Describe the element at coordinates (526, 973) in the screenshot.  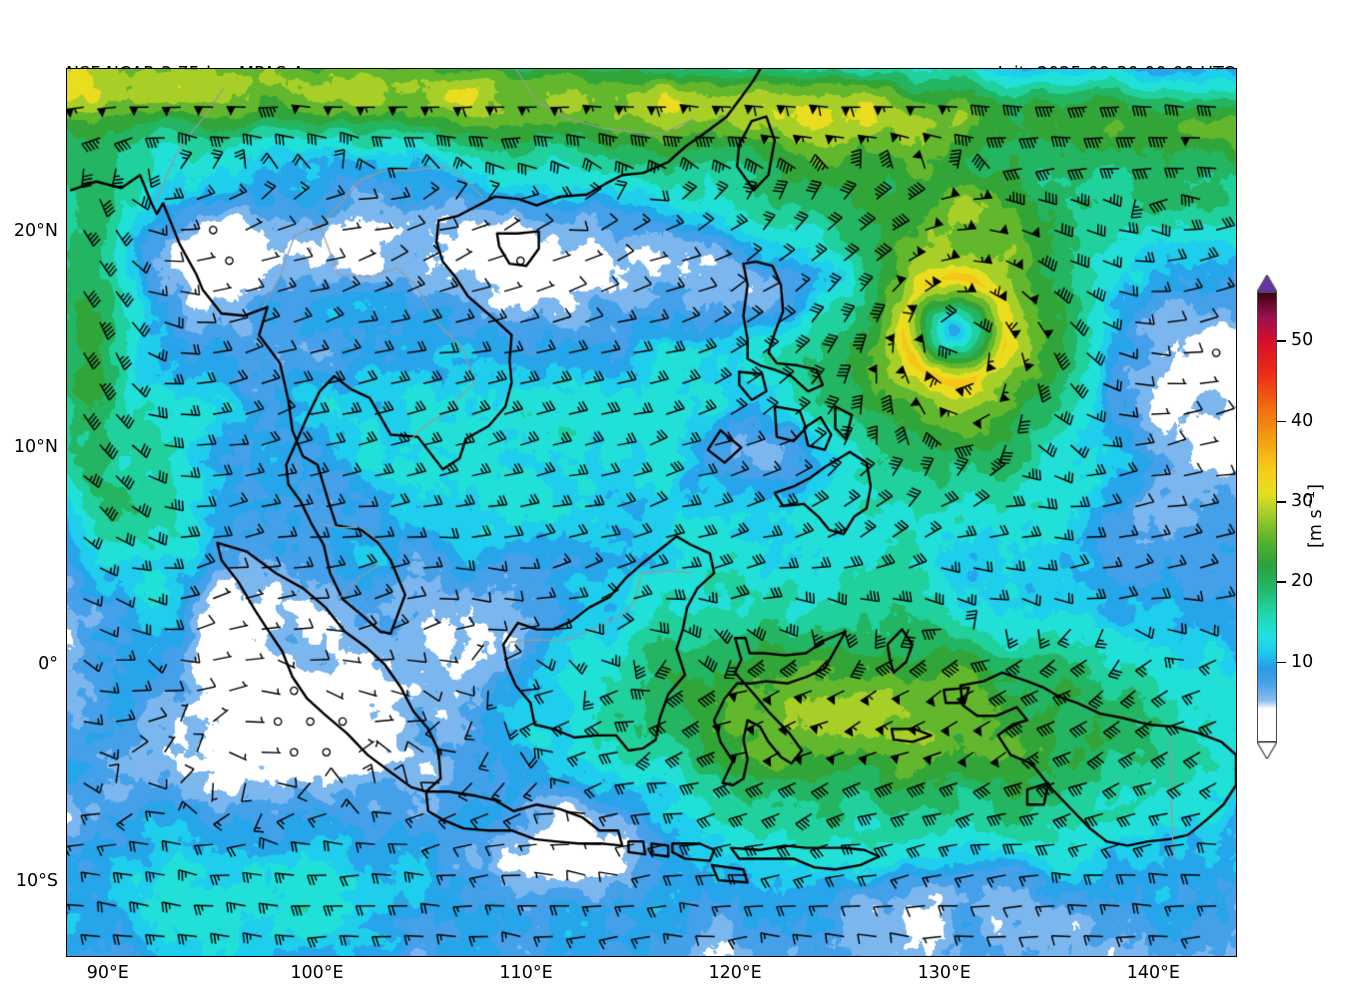
I see `x-tick-110°E: 110°E` at that location.